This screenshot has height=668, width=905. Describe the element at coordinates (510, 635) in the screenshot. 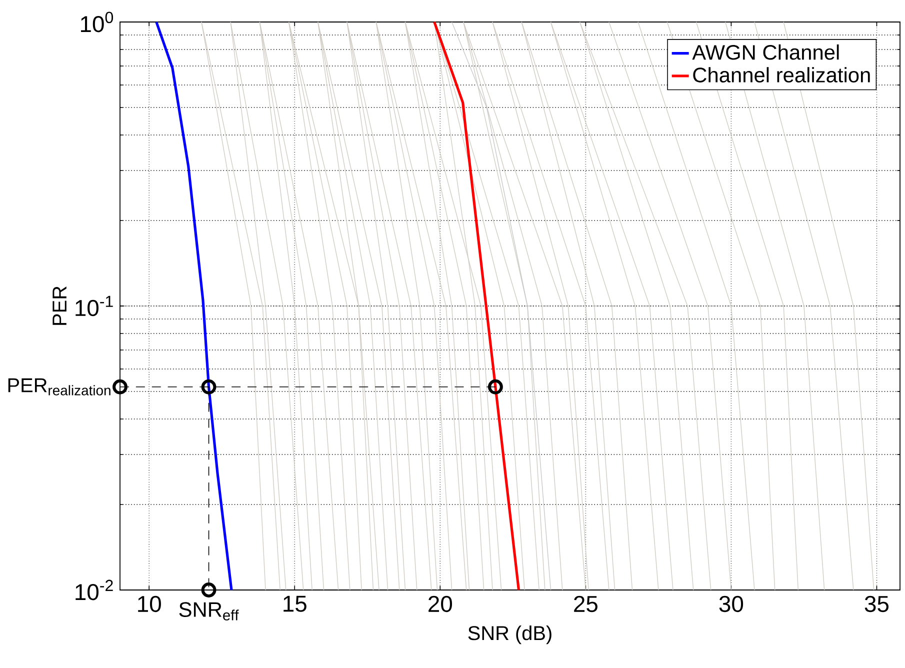

I see `x-axis-title: SNR (dB)` at that location.